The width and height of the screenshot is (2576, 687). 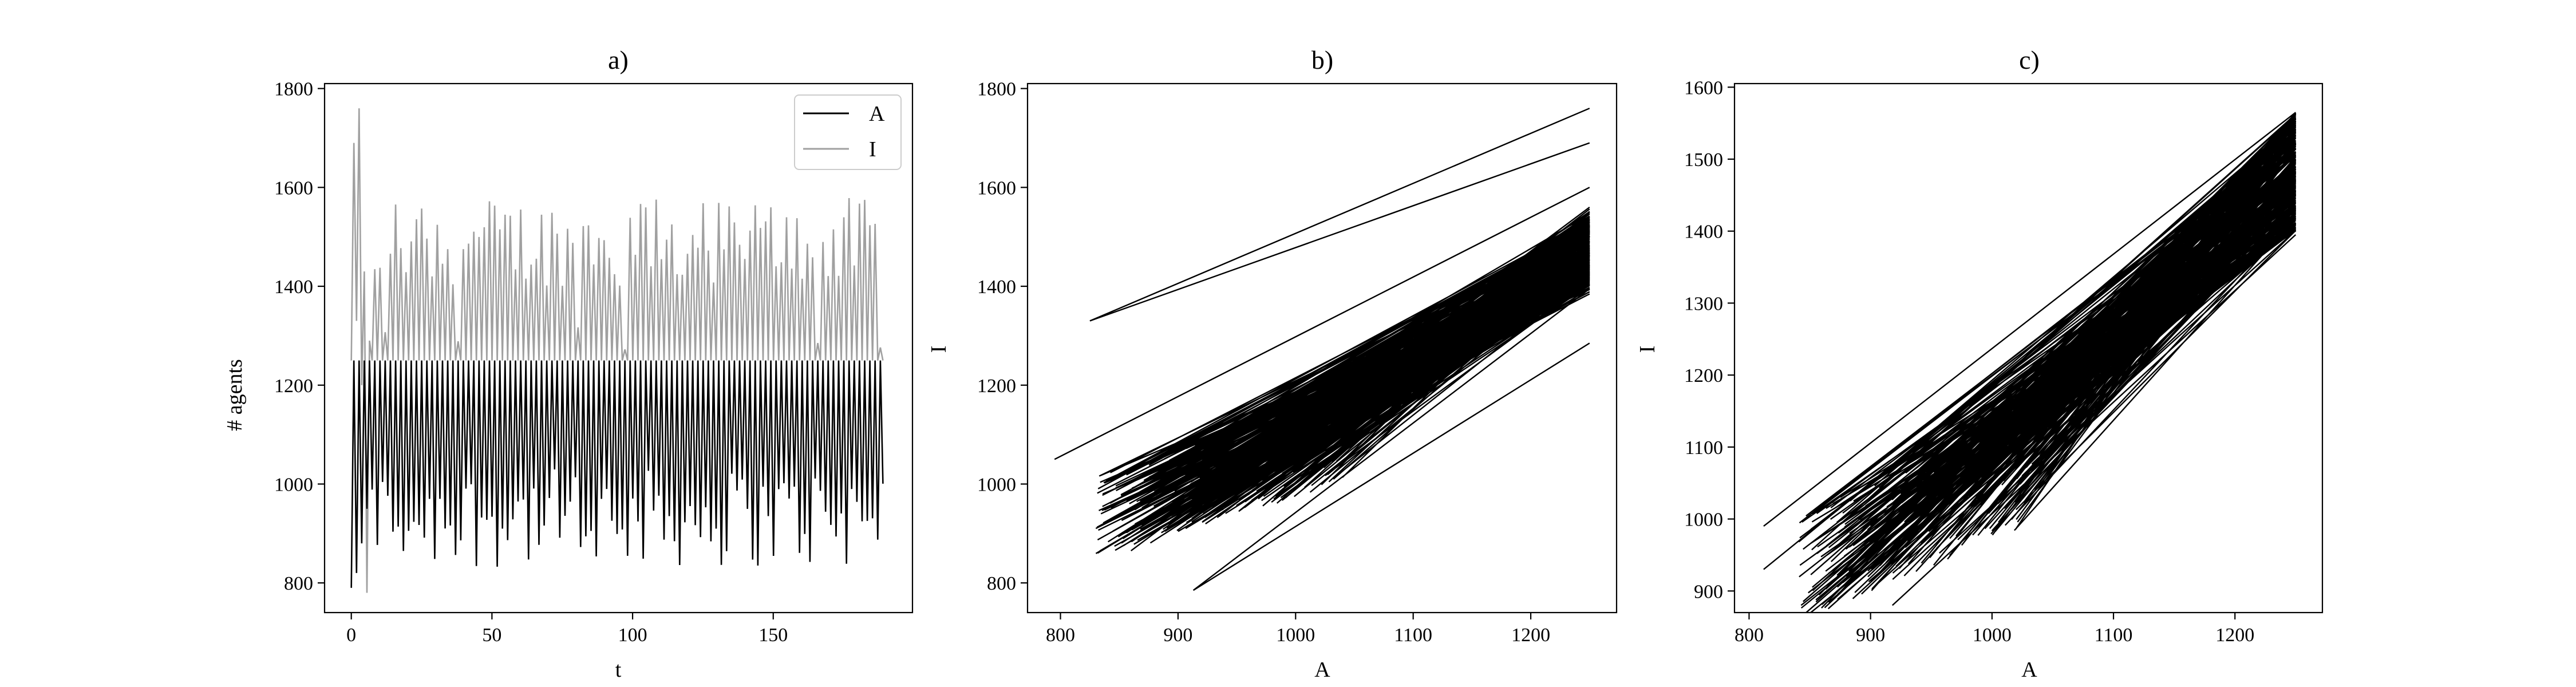 I want to click on x-tick-label: 150, so click(x=773, y=636).